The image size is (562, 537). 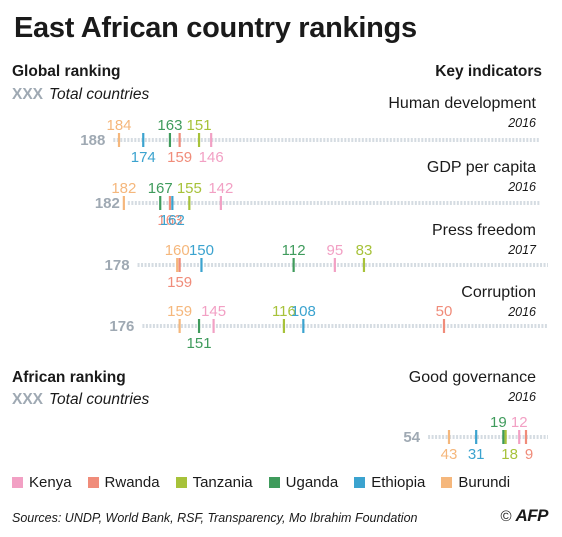 I want to click on legend-item-ethiopia: Ethiopia, so click(x=389, y=482).